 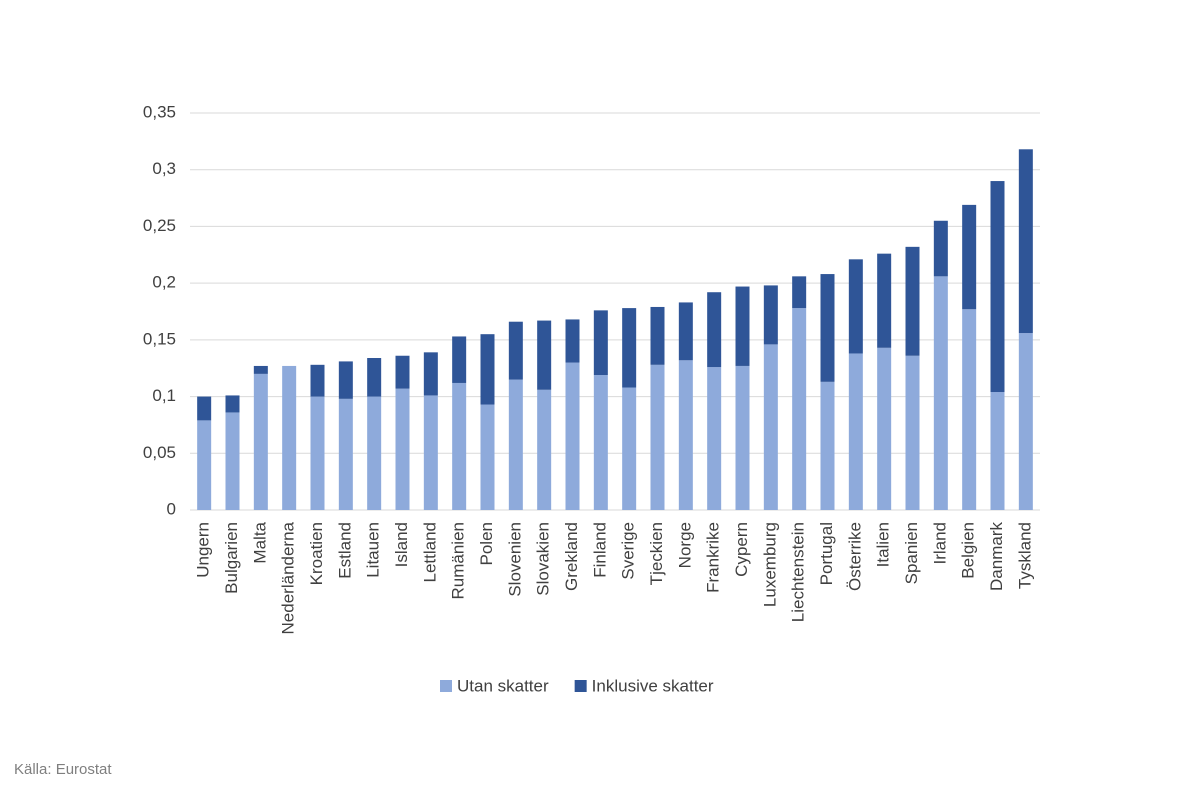 I want to click on x-tick-label: Kroatien, so click(x=316, y=553).